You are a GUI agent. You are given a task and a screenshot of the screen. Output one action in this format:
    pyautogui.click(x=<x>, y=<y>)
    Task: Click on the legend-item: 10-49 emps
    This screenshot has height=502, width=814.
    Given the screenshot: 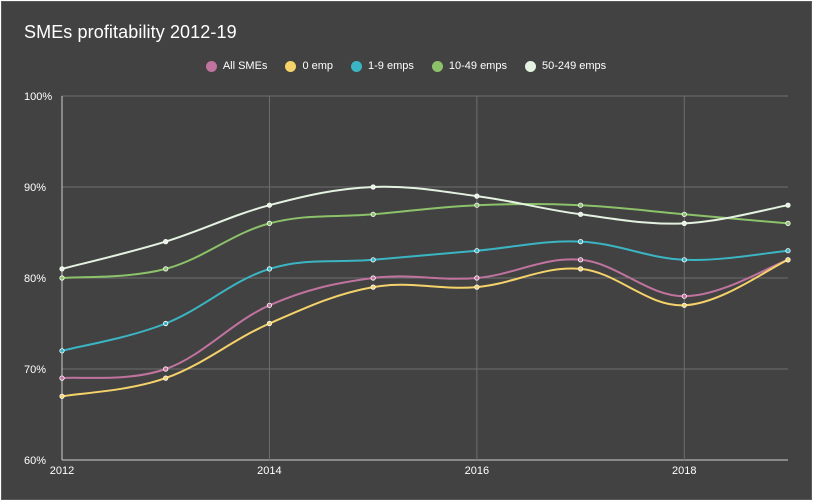 What is the action you would take?
    pyautogui.click(x=469, y=66)
    